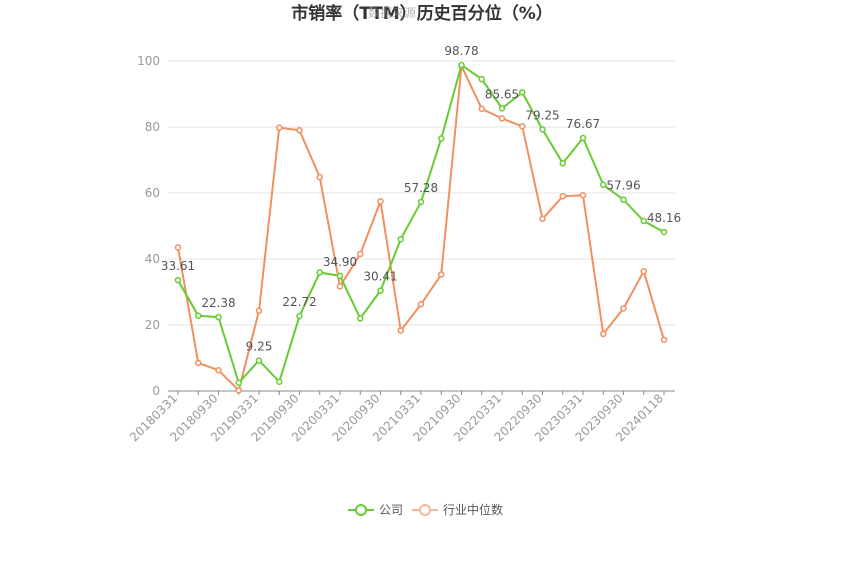 The height and width of the screenshot is (574, 850). Describe the element at coordinates (152, 325) in the screenshot. I see `y-tick-label-20: 20` at that location.